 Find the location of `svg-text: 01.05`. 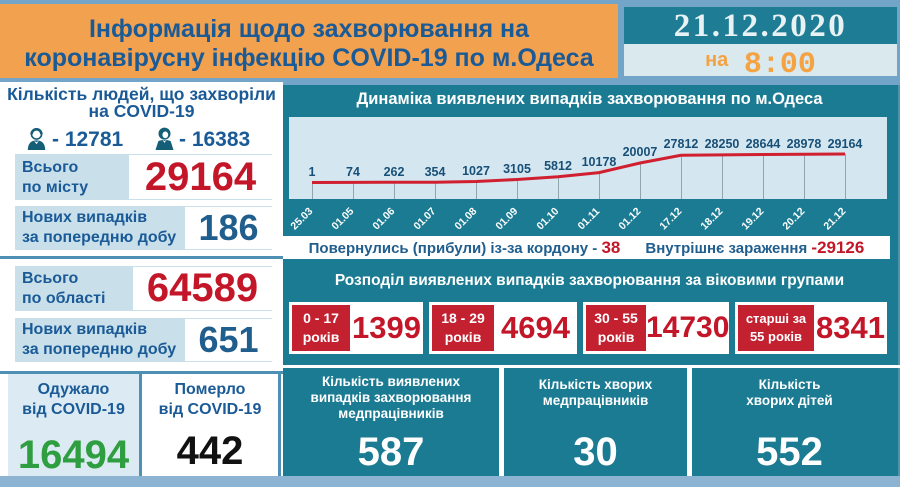

svg-text: 01.05 is located at coordinates (342, 218).